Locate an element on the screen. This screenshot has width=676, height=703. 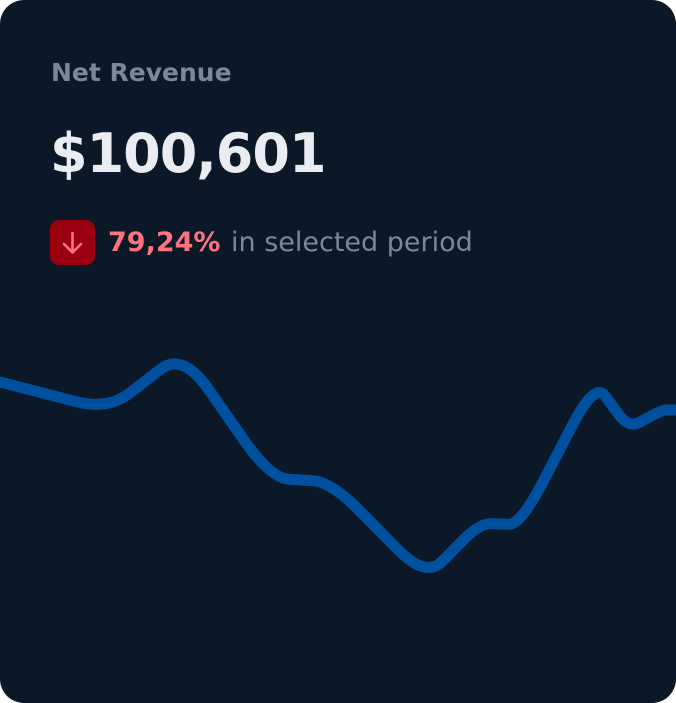
change-percent: 79,24% is located at coordinates (164, 242).